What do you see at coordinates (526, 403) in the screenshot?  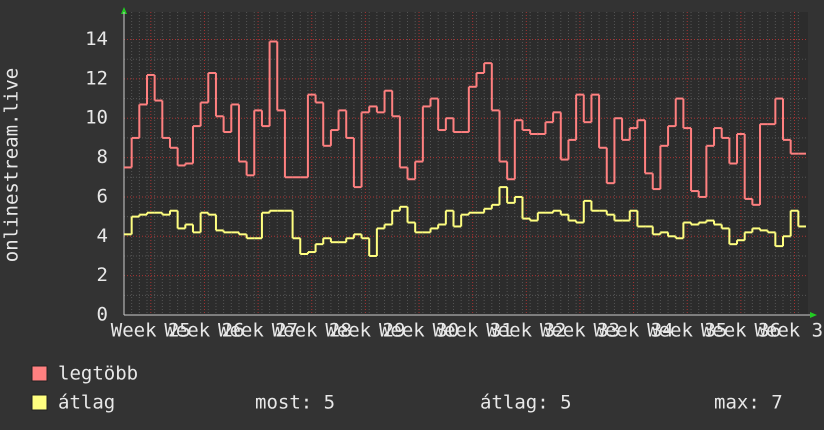 I see `legend-stat: átlag: 5` at bounding box center [526, 403].